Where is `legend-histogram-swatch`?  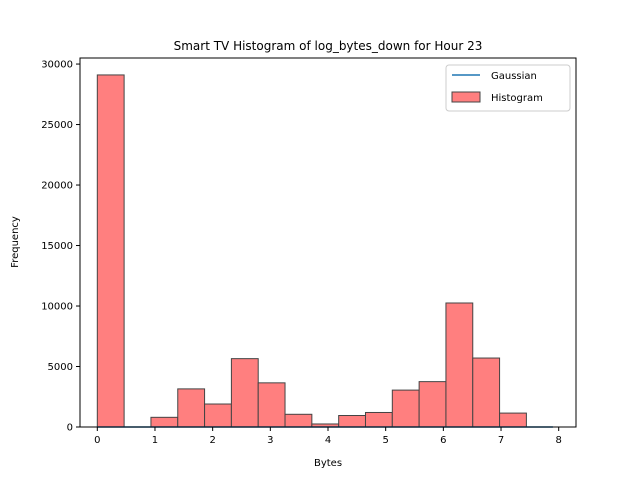
legend-histogram-swatch is located at coordinates (466, 97).